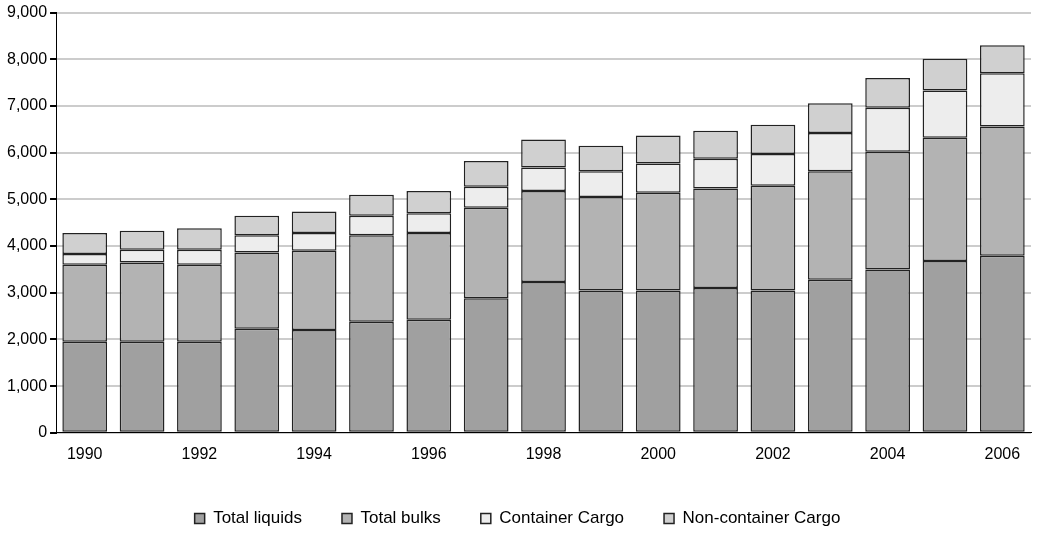  What do you see at coordinates (43, 432) in the screenshot?
I see `y-tick-label: 0` at bounding box center [43, 432].